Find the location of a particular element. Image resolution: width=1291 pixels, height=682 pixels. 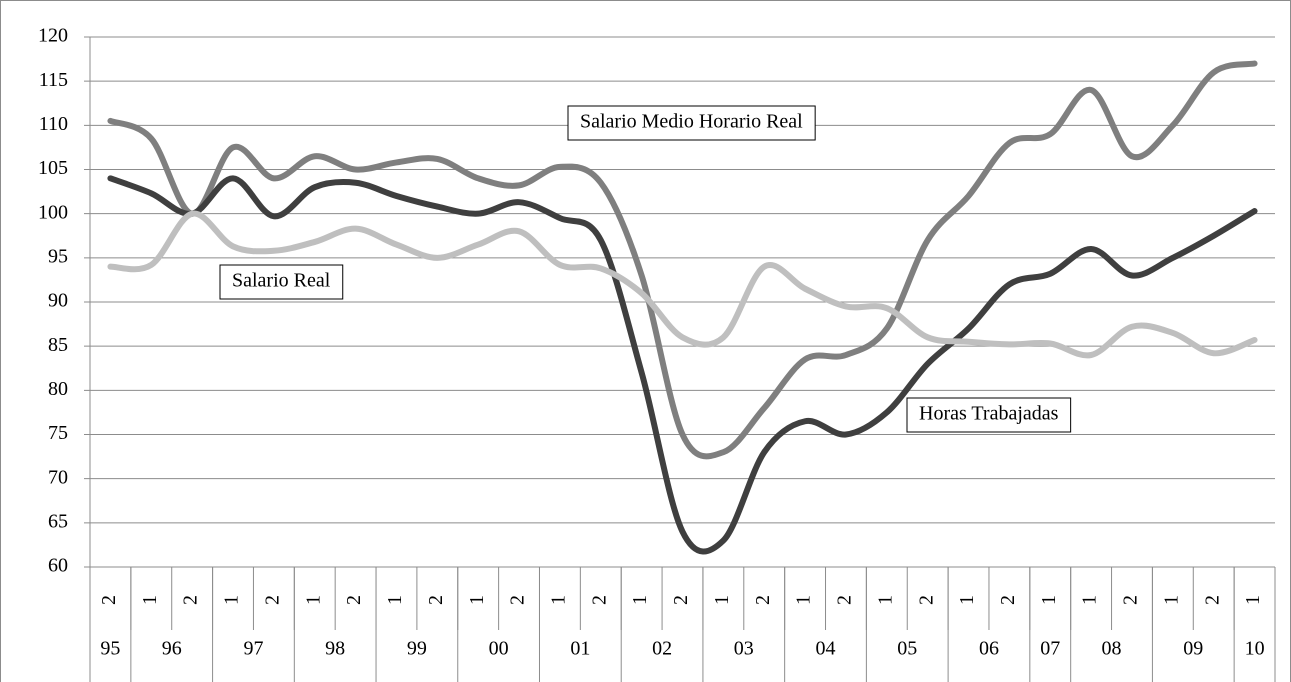

y-tick-label: 115 is located at coordinates (53, 80).